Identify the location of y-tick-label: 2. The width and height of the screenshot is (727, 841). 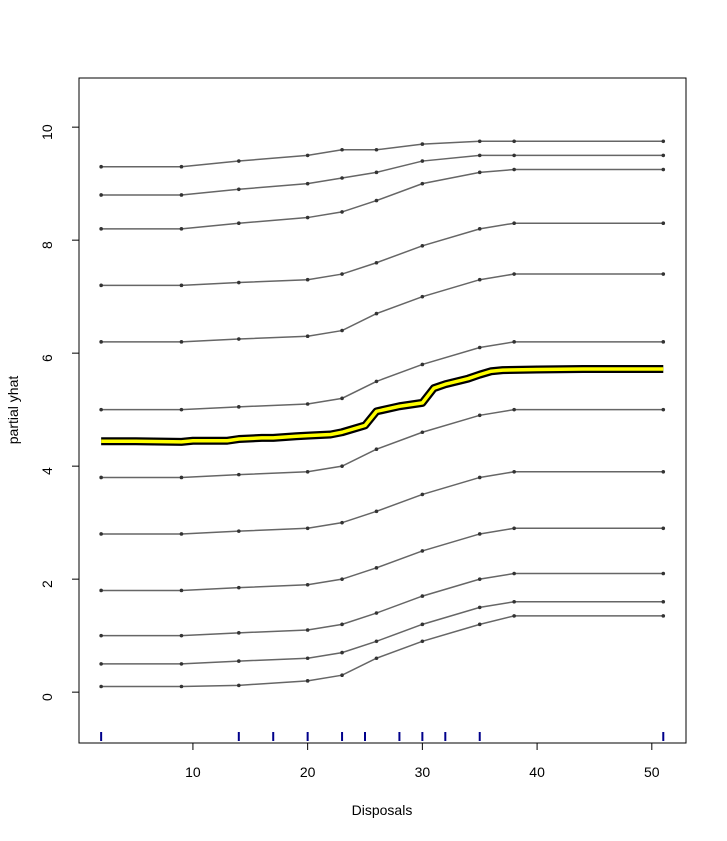
(47, 584).